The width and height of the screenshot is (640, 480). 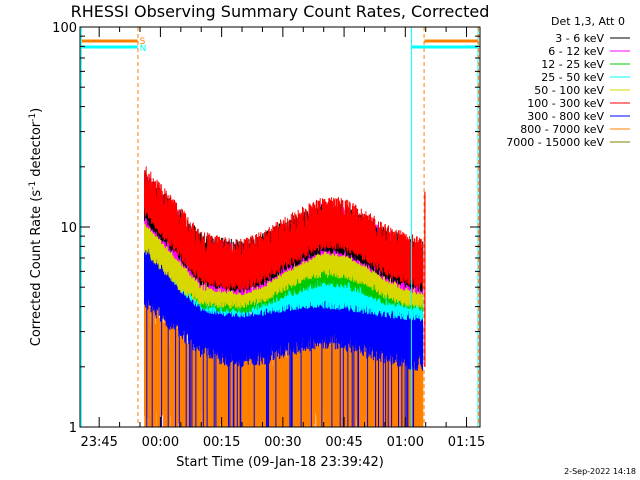 What do you see at coordinates (73, 428) in the screenshot?
I see `y-tick-label: 1` at bounding box center [73, 428].